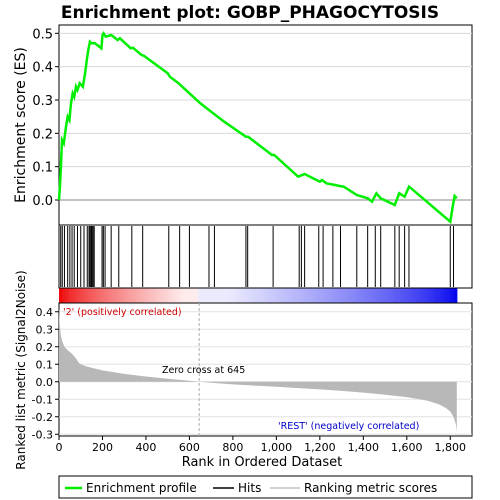 The width and height of the screenshot is (500, 500). I want to click on legend-box, so click(265, 487).